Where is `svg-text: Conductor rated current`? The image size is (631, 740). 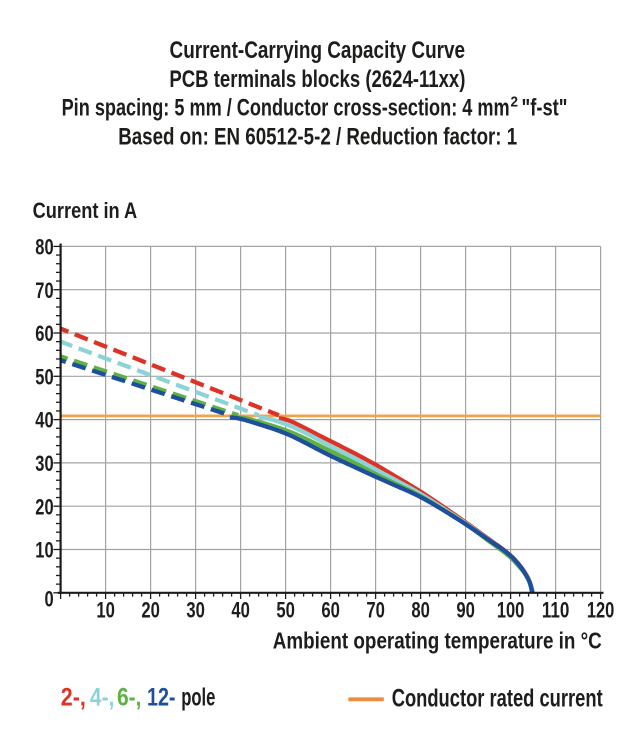 svg-text: Conductor rated current is located at coordinates (497, 699).